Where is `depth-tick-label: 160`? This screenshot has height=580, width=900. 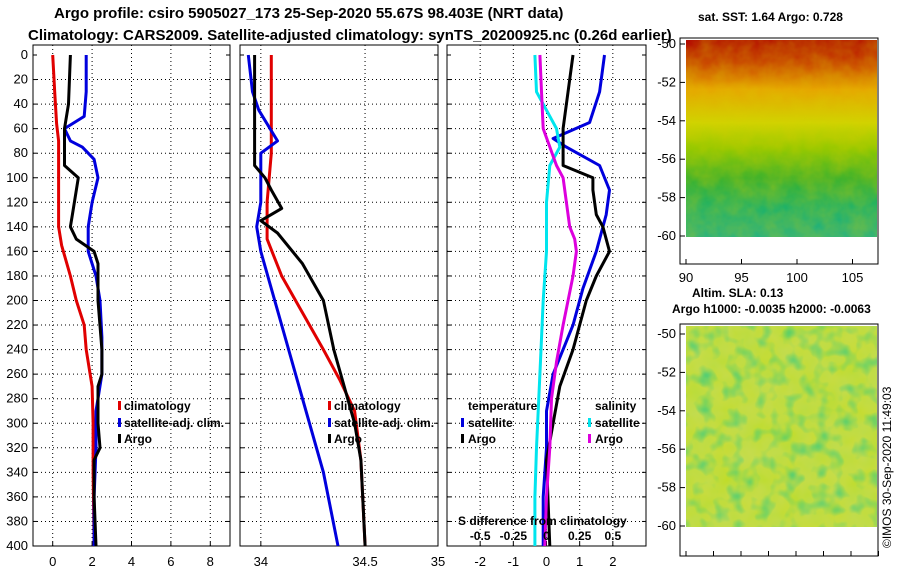
depth-tick-label: 160 is located at coordinates (17, 250).